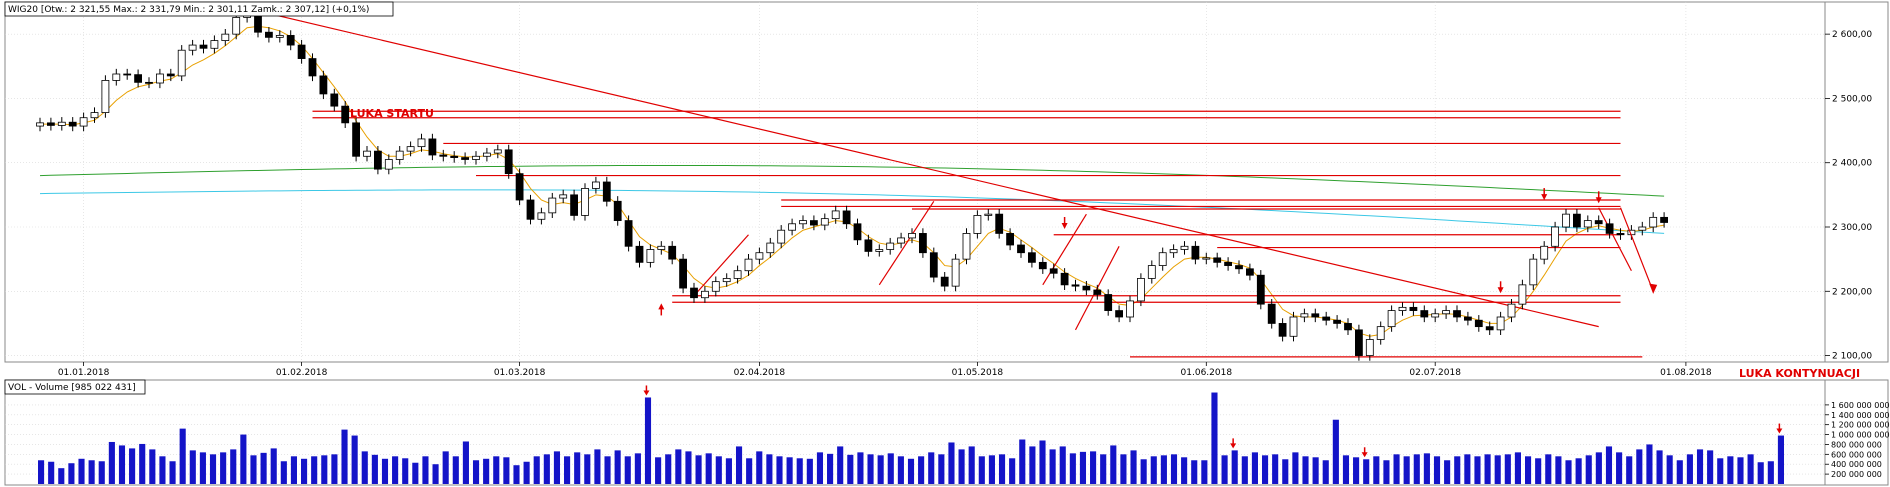 This screenshot has width=1890, height=487. I want to click on down-arrow-head, so click(1598, 200).